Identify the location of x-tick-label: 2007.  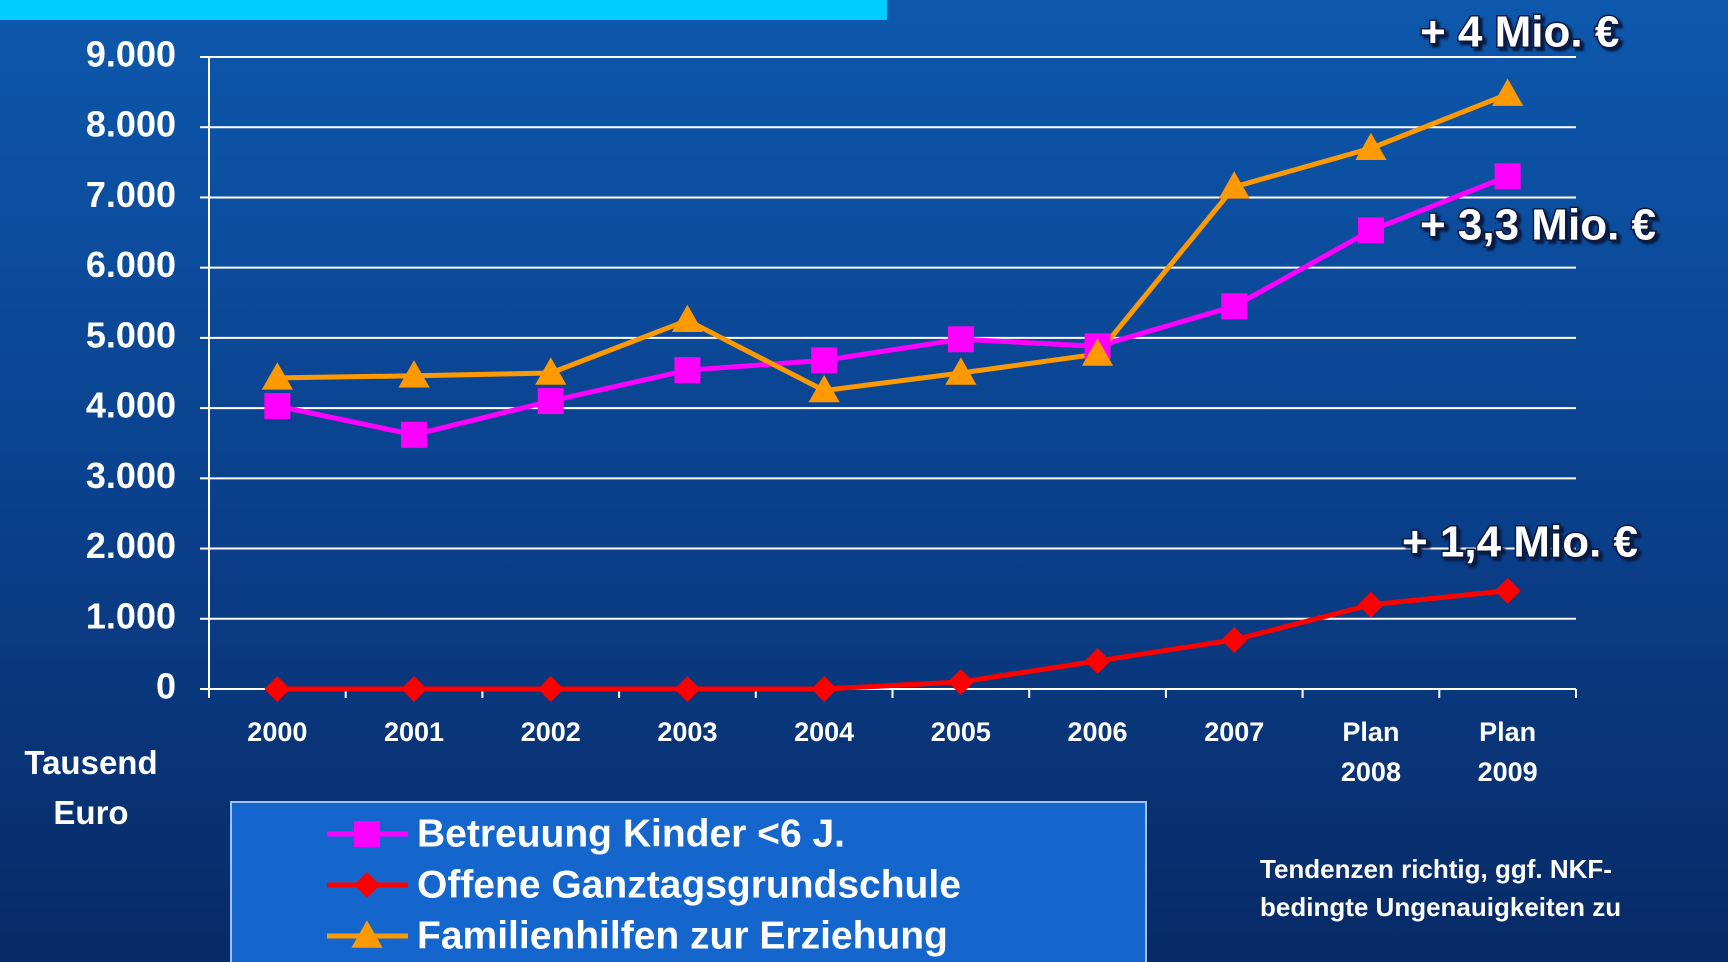
(1234, 732).